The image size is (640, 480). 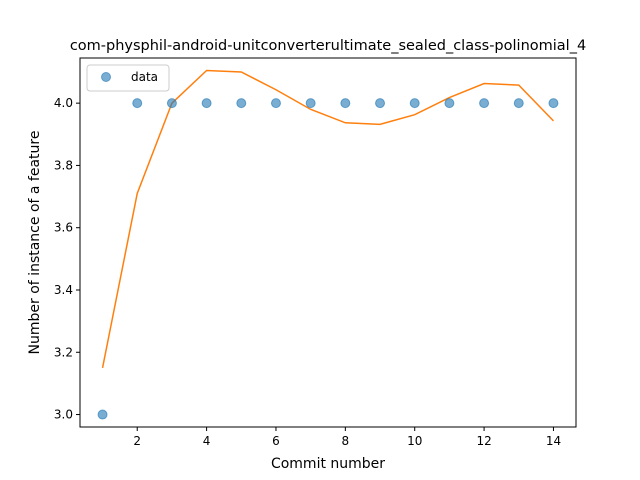 What do you see at coordinates (63, 290) in the screenshot?
I see `y-tick-label: 3.4` at bounding box center [63, 290].